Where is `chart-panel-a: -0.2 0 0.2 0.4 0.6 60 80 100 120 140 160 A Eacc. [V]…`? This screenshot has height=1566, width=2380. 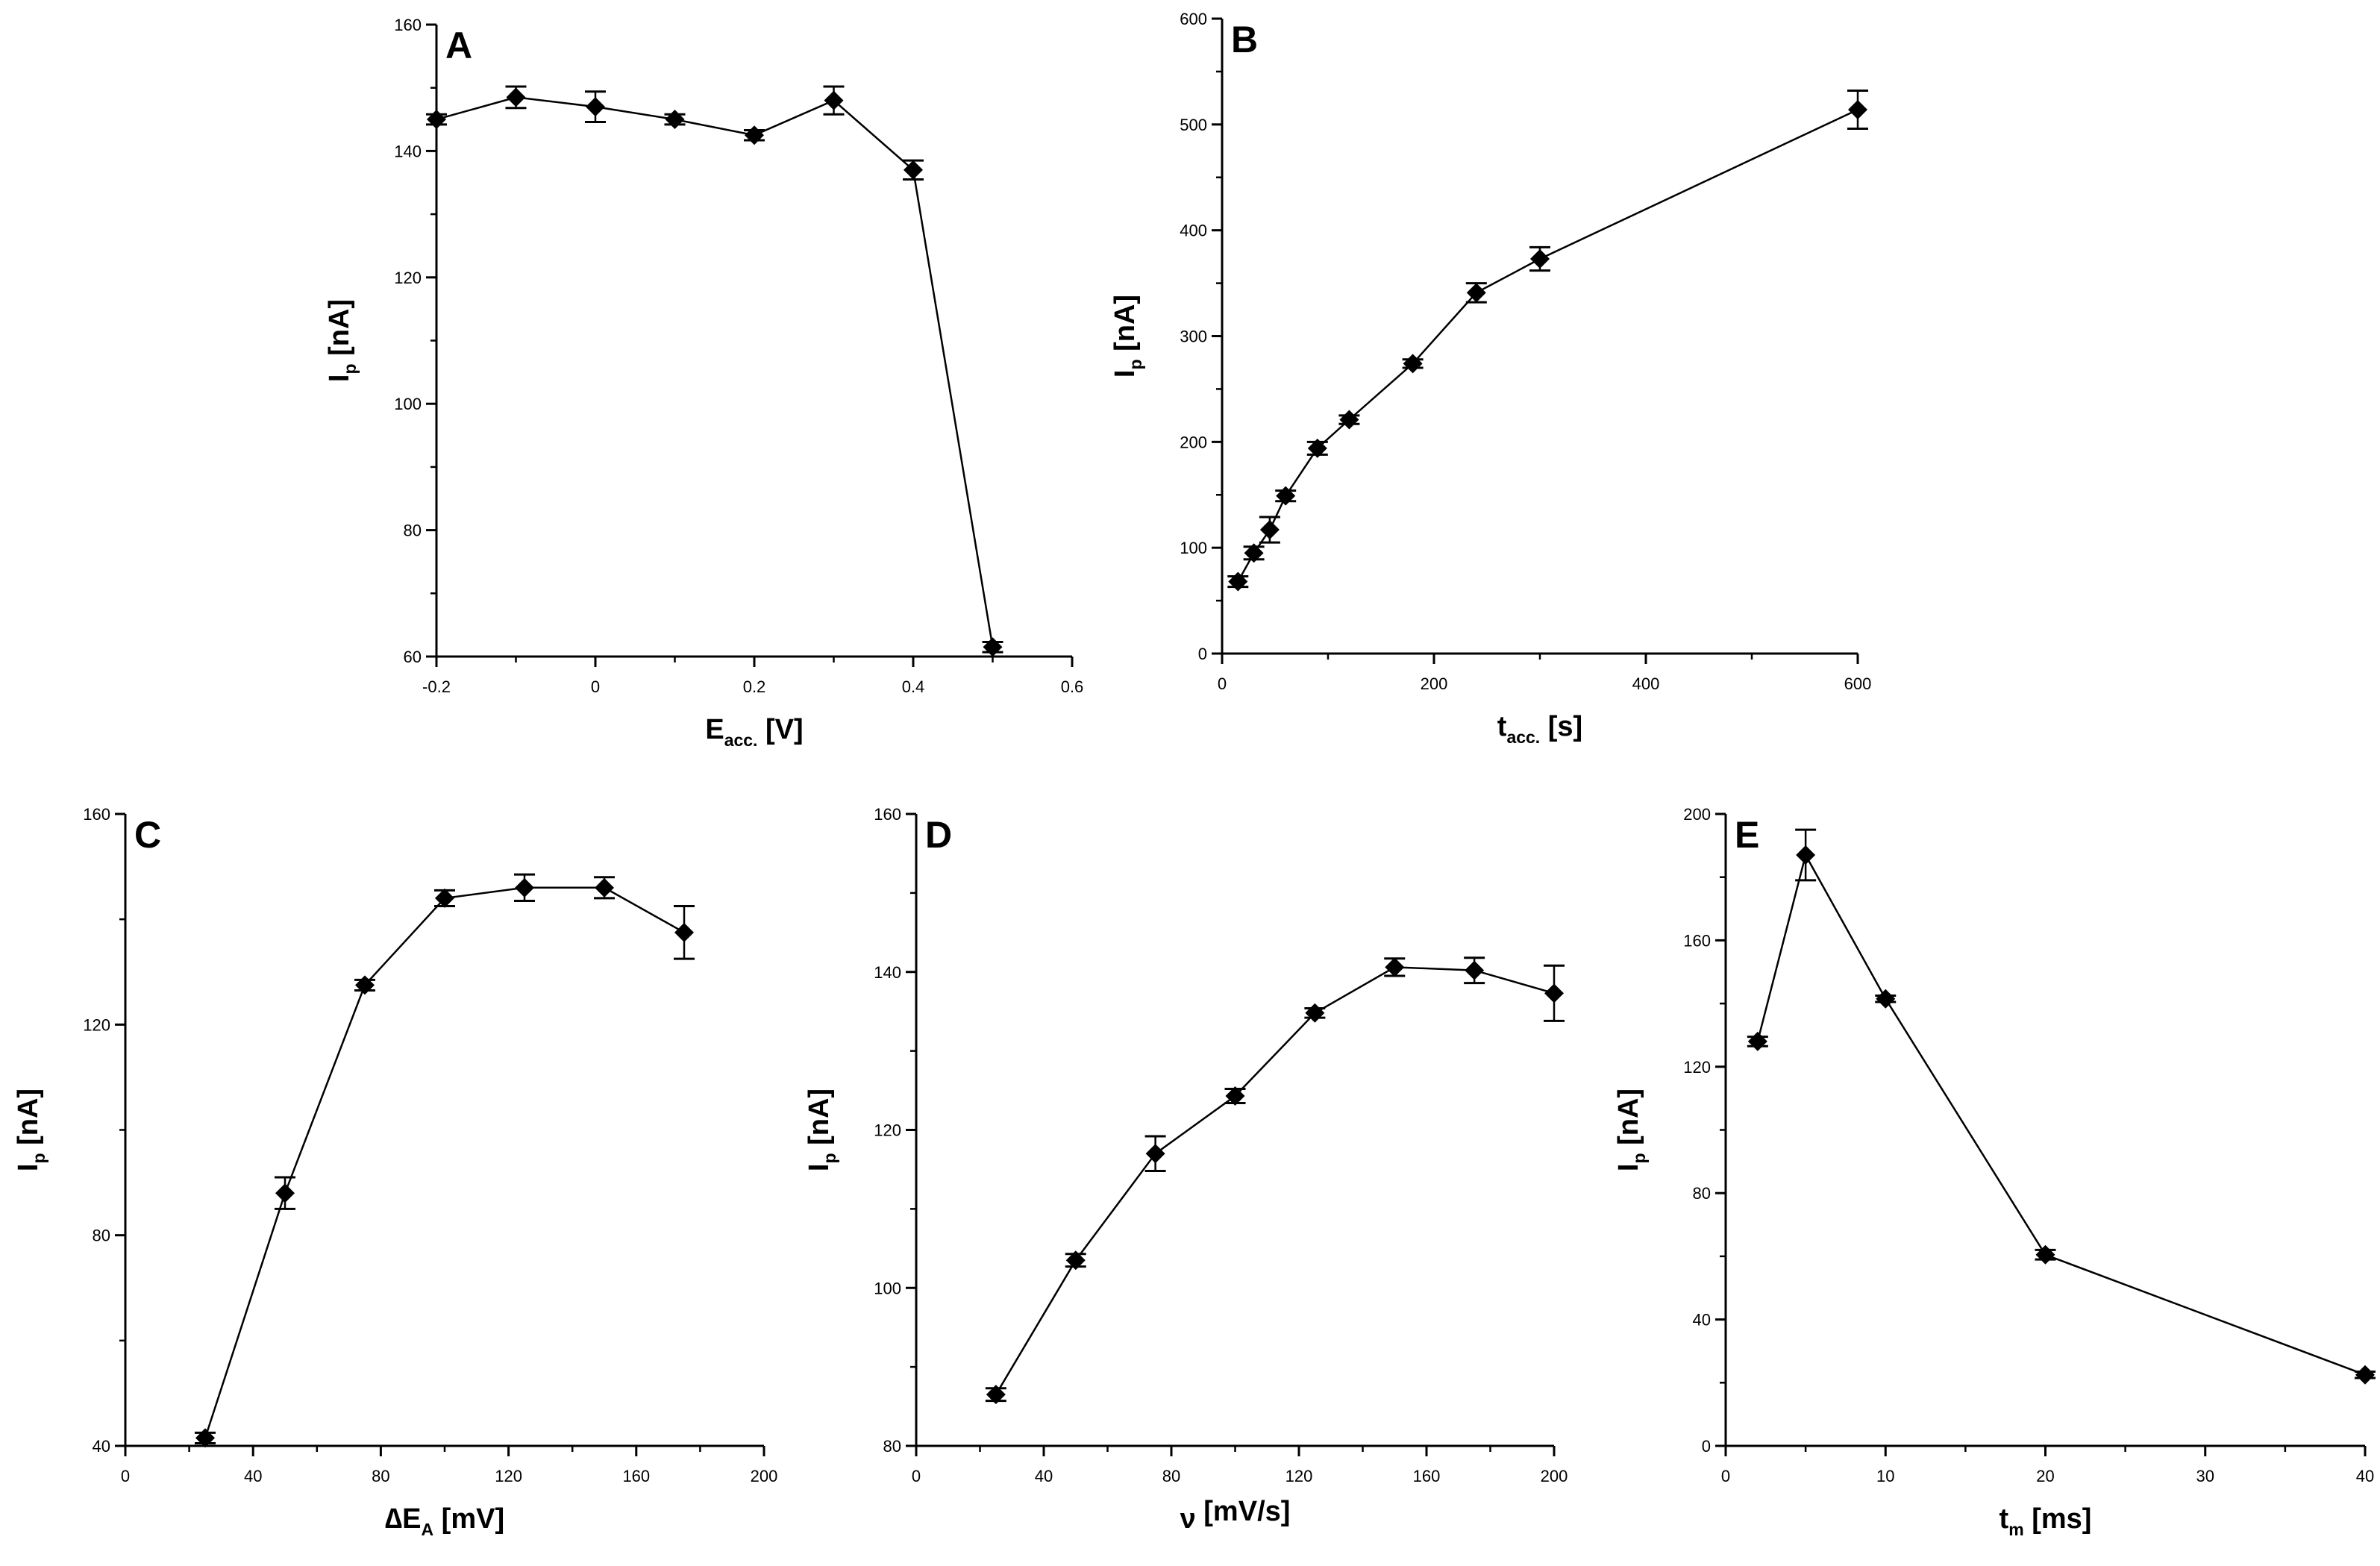 chart-panel-a: -0.2 0 0.2 0.4 0.6 60 80 100 120 140 160 A Eacc. [V]… is located at coordinates (703, 383).